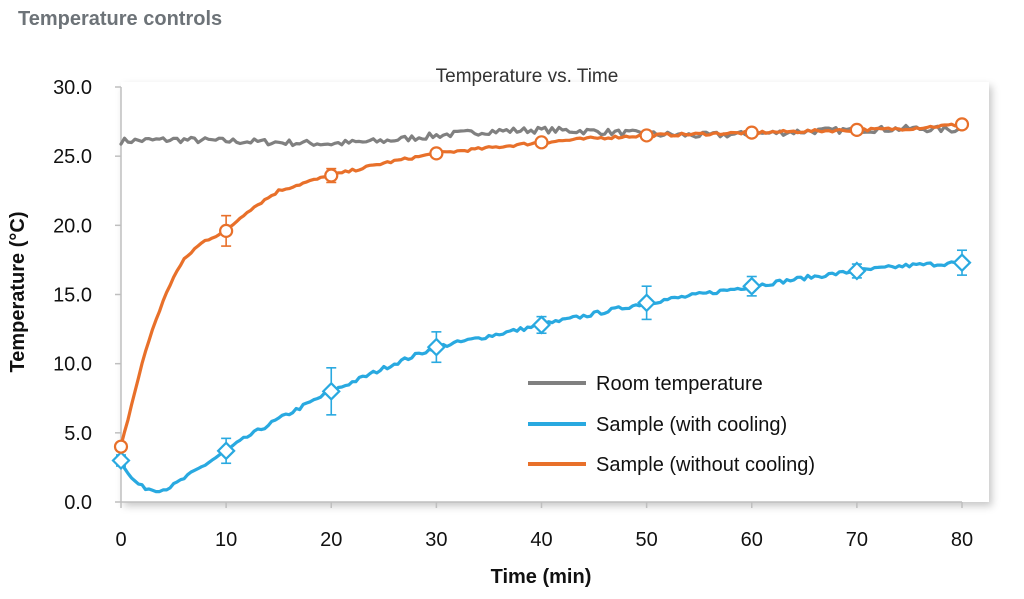 The width and height of the screenshot is (1024, 599). What do you see at coordinates (78, 503) in the screenshot?
I see `y-tick-label: 0.0` at bounding box center [78, 503].